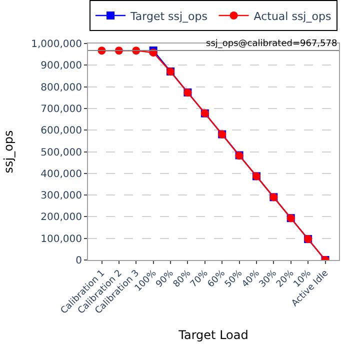  Describe the element at coordinates (61, 88) in the screenshot. I see `y-tick-label: 800,000` at that location.